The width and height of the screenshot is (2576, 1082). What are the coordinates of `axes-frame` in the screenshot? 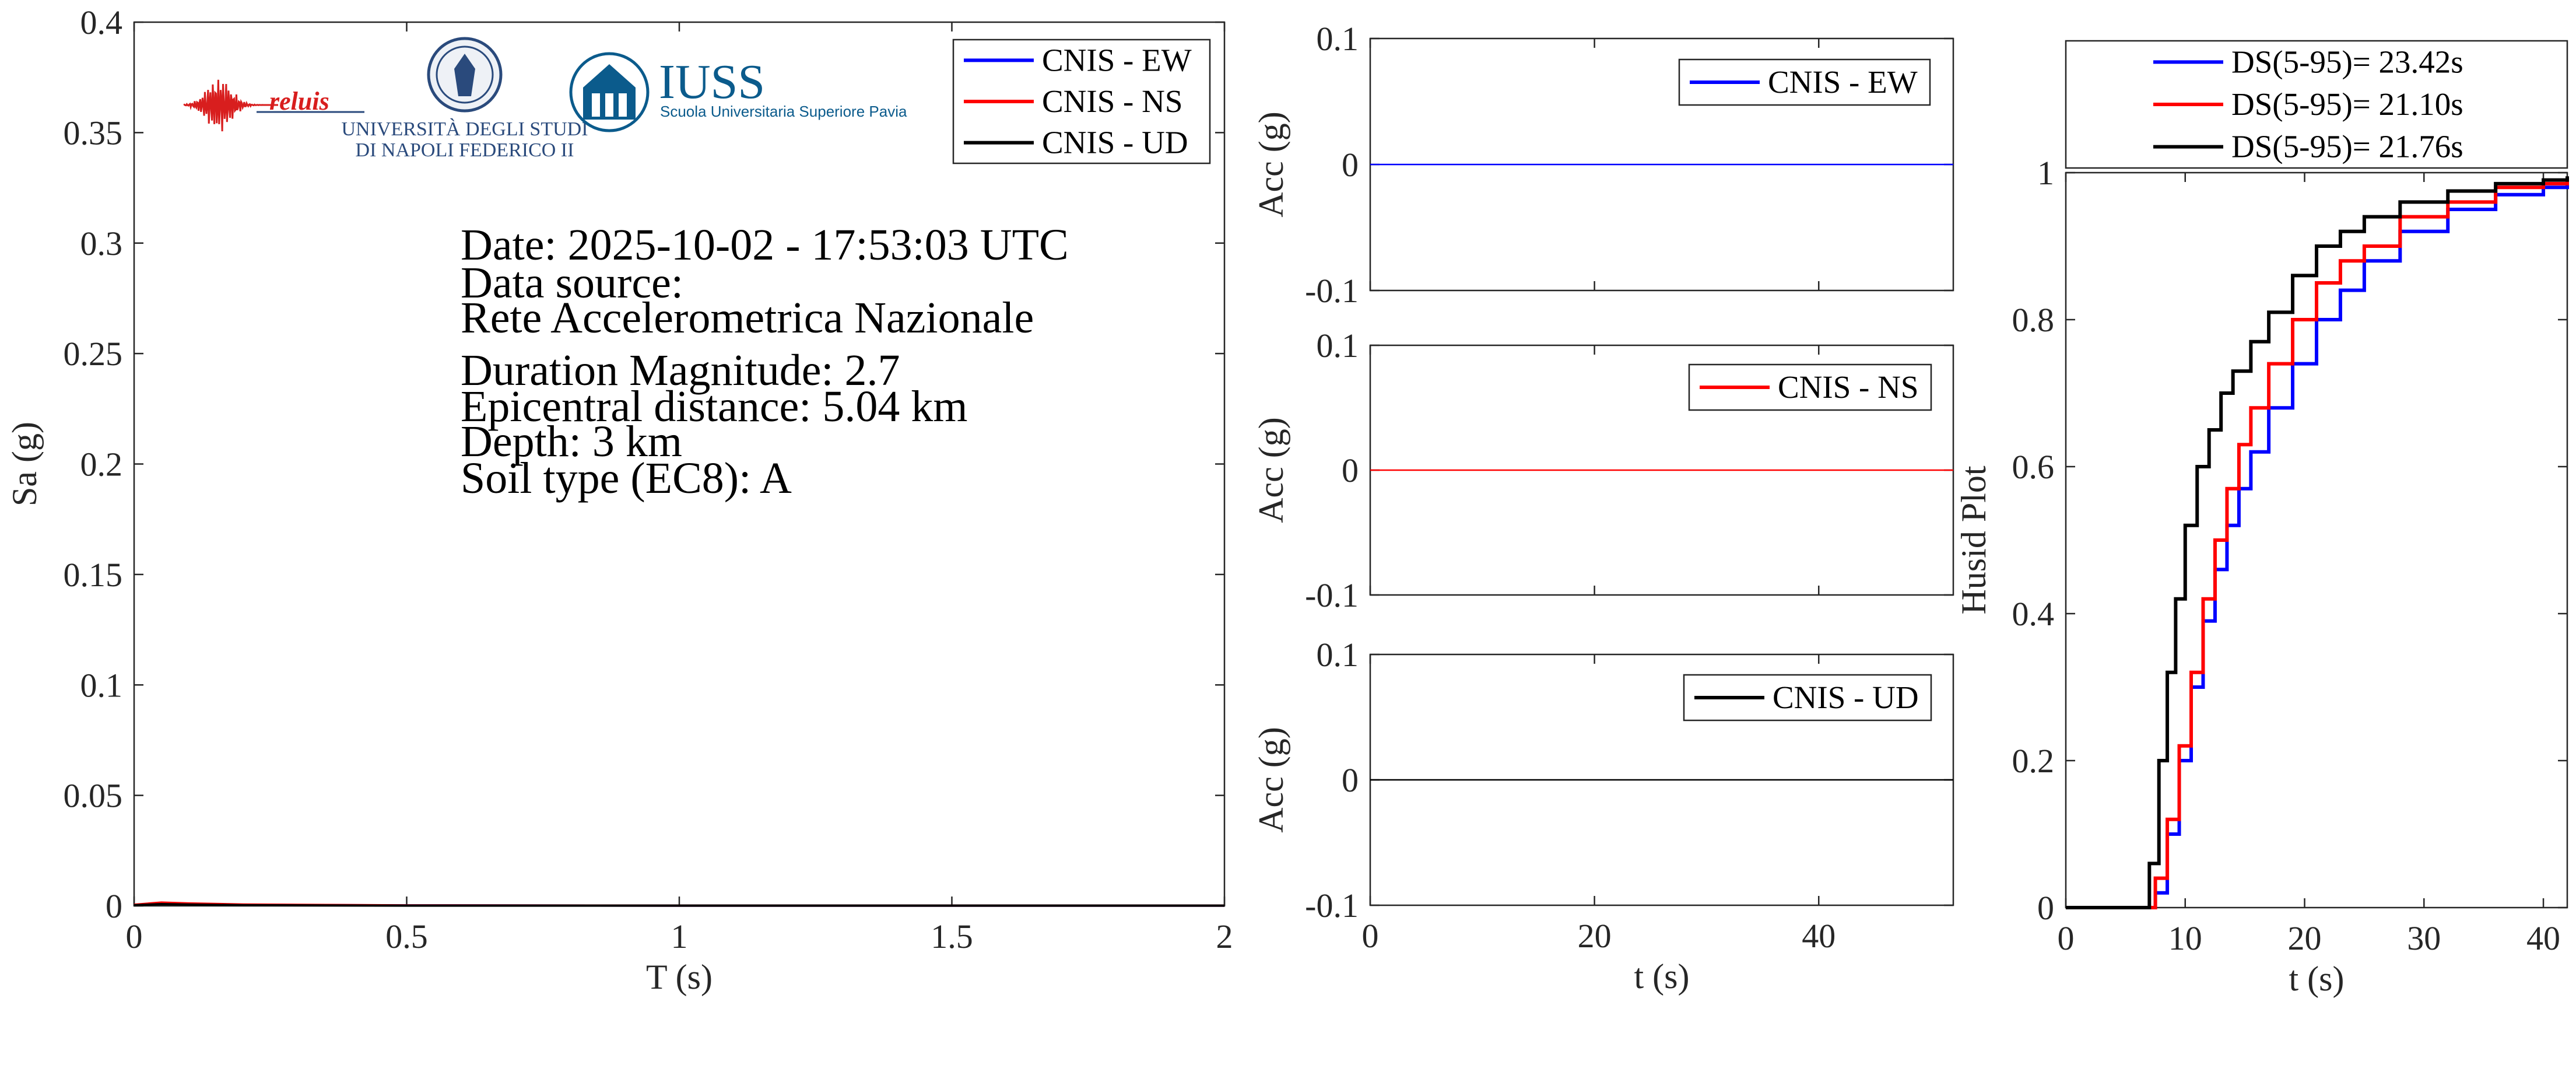 It's located at (2316, 540).